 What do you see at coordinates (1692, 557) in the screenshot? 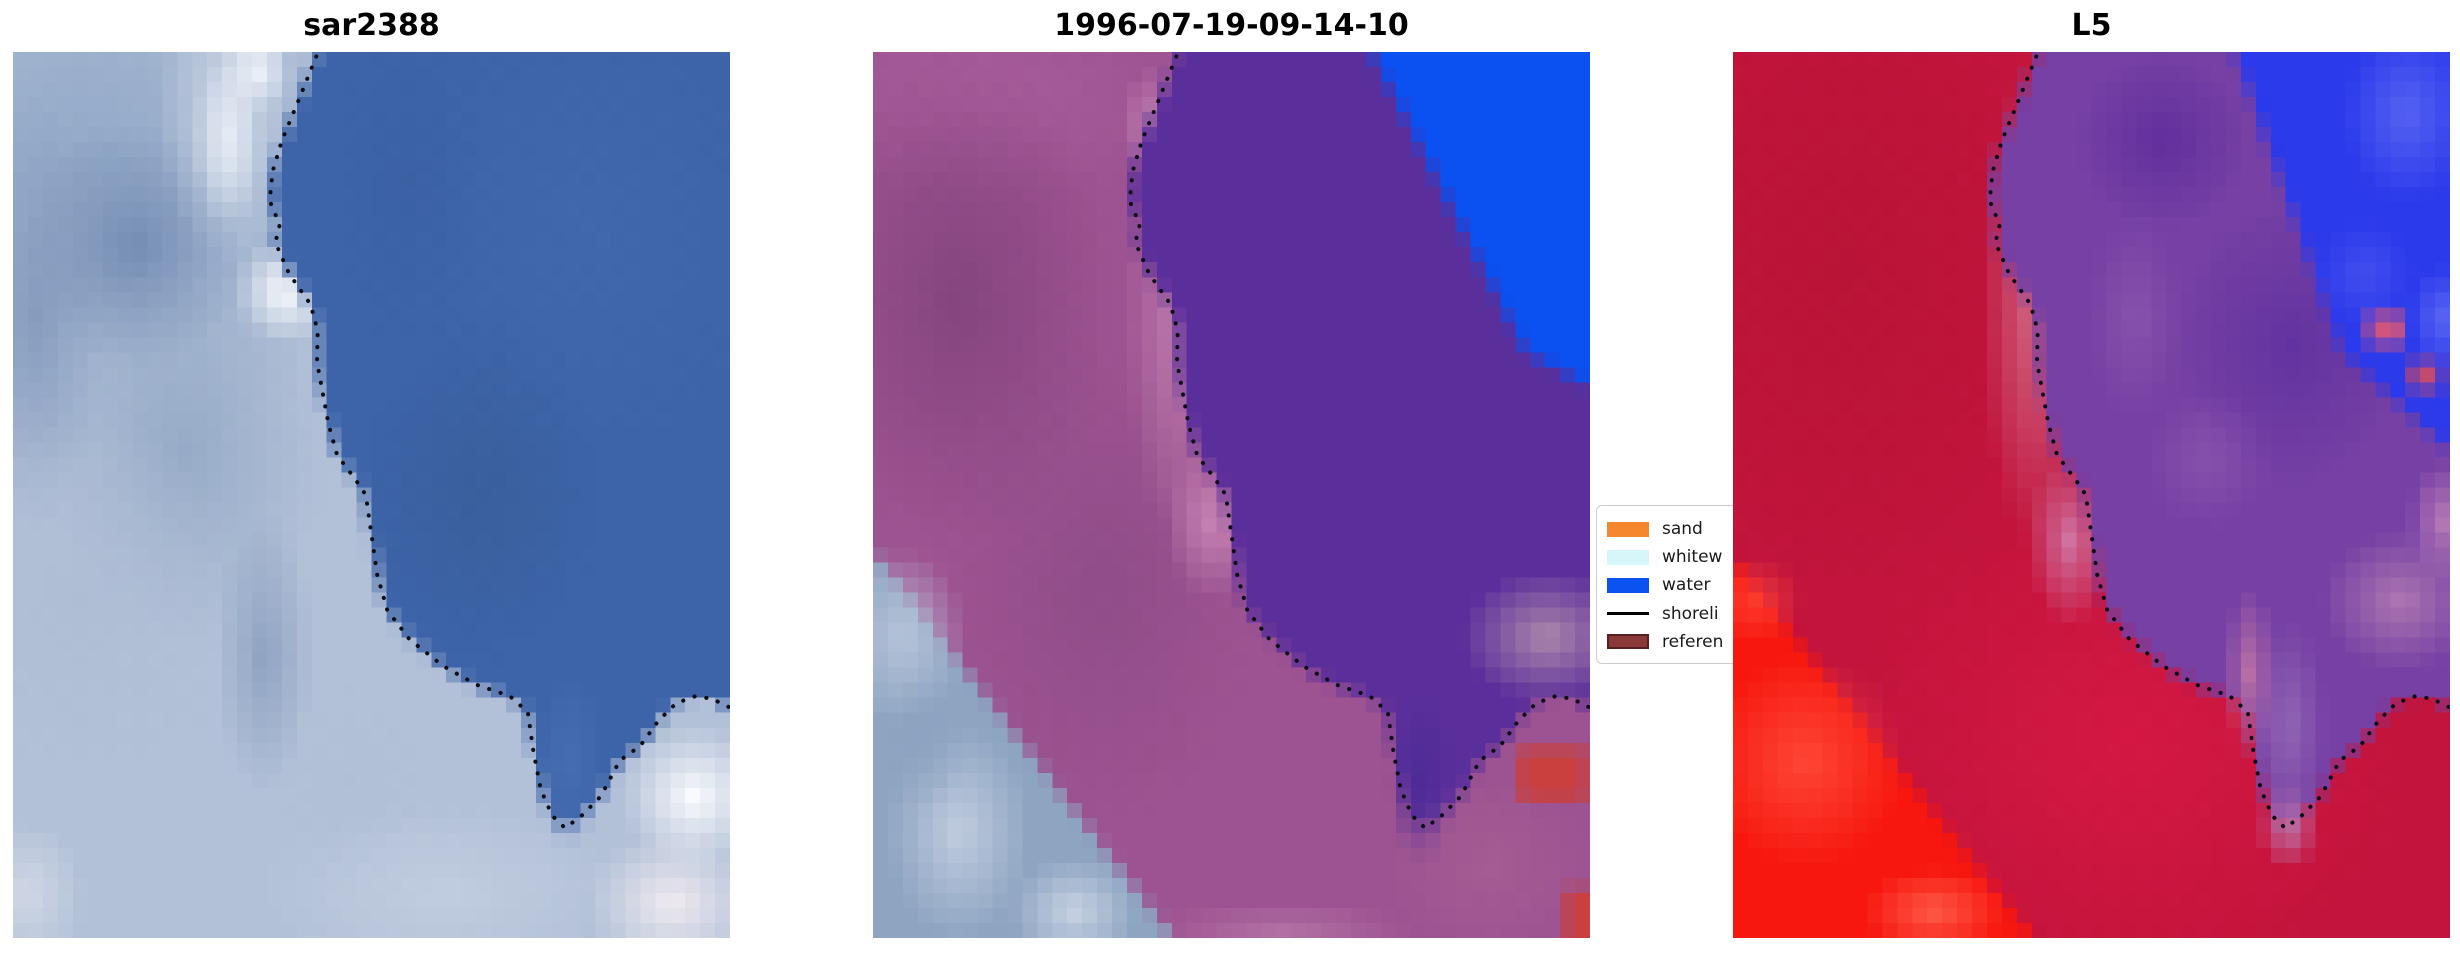
I see `legend-label: whitew` at bounding box center [1692, 557].